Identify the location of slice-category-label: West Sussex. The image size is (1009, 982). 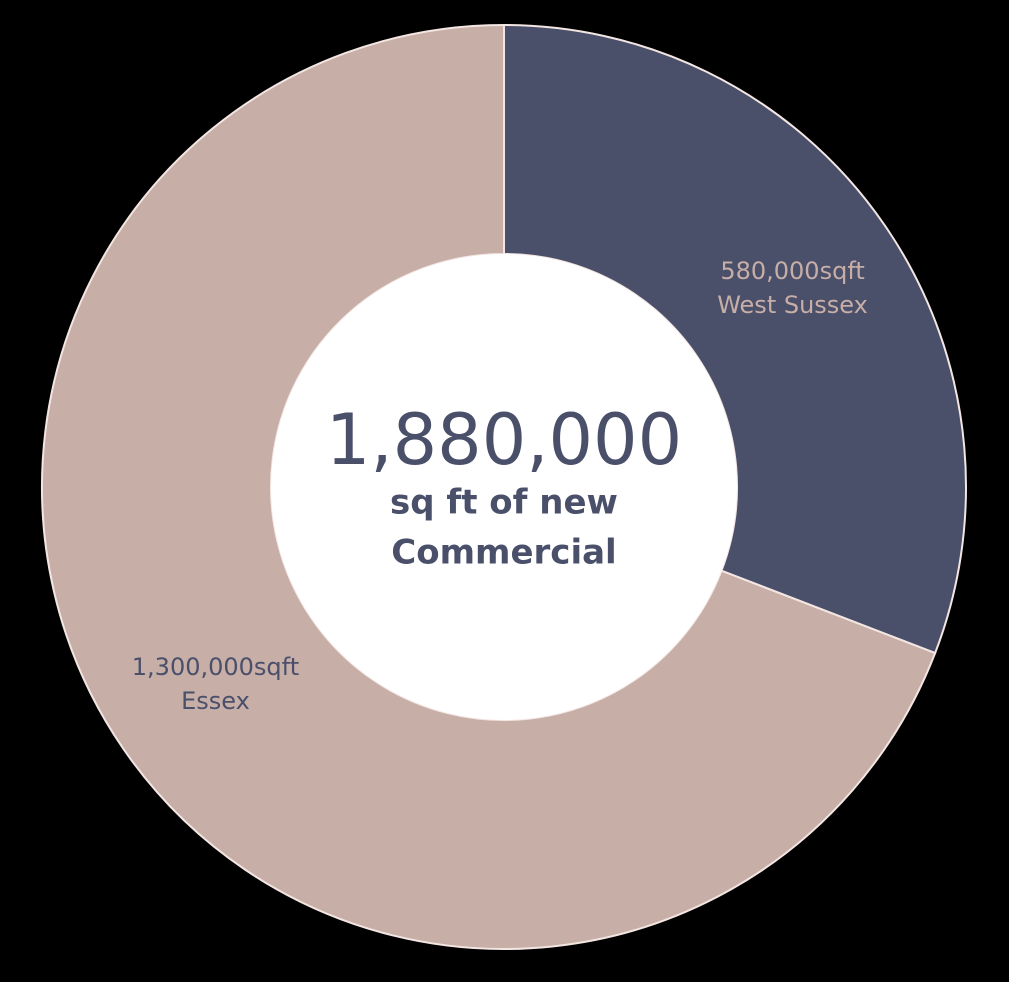
(792, 305).